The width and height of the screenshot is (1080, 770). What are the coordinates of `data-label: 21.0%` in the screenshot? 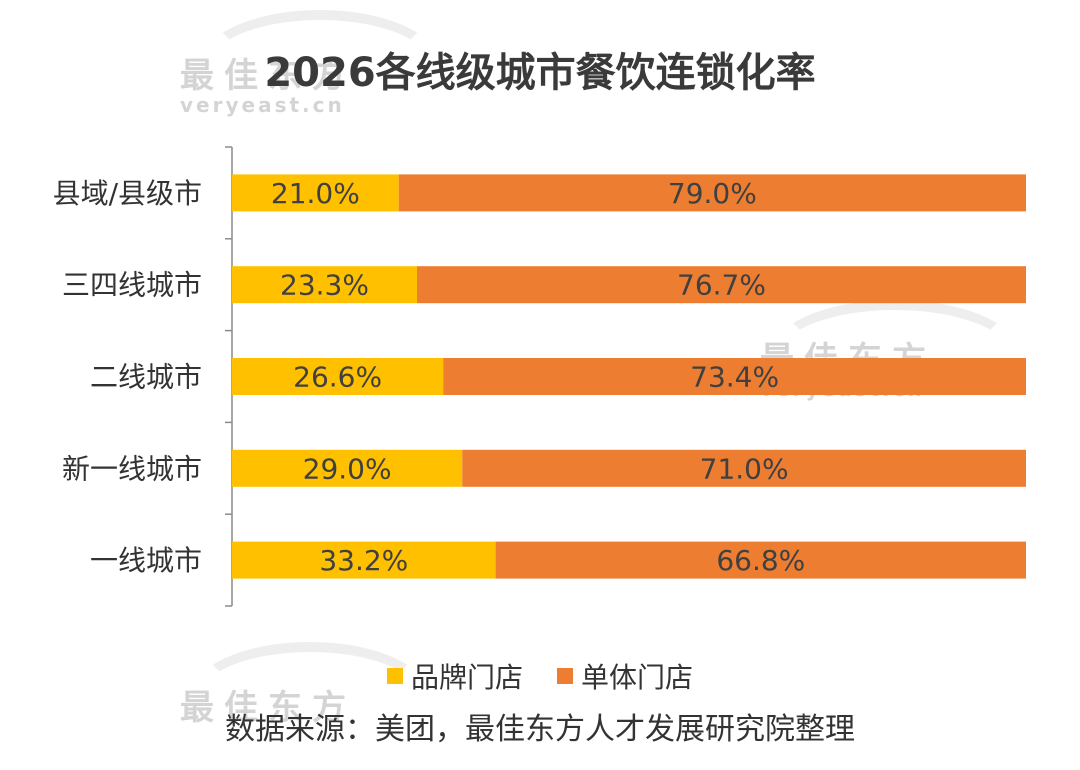 It's located at (315, 193).